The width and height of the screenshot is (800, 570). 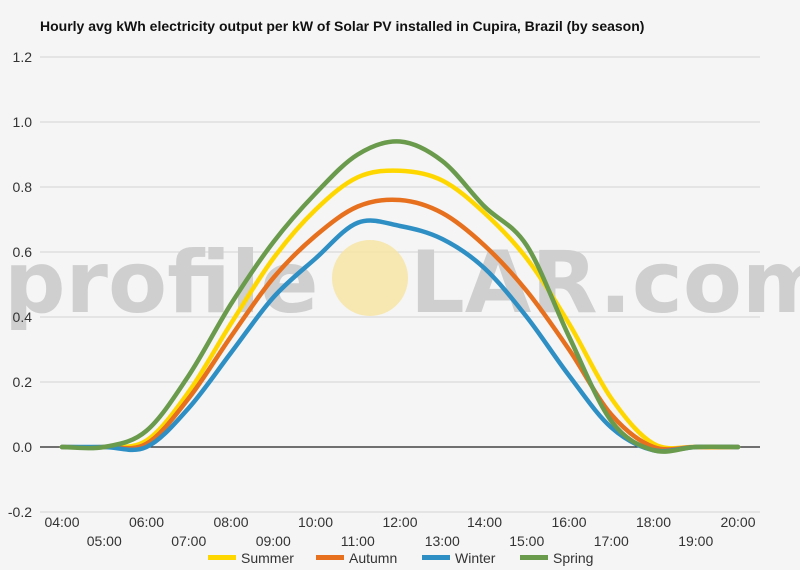 What do you see at coordinates (695, 541) in the screenshot?
I see `x-tick-label: 19:00` at bounding box center [695, 541].